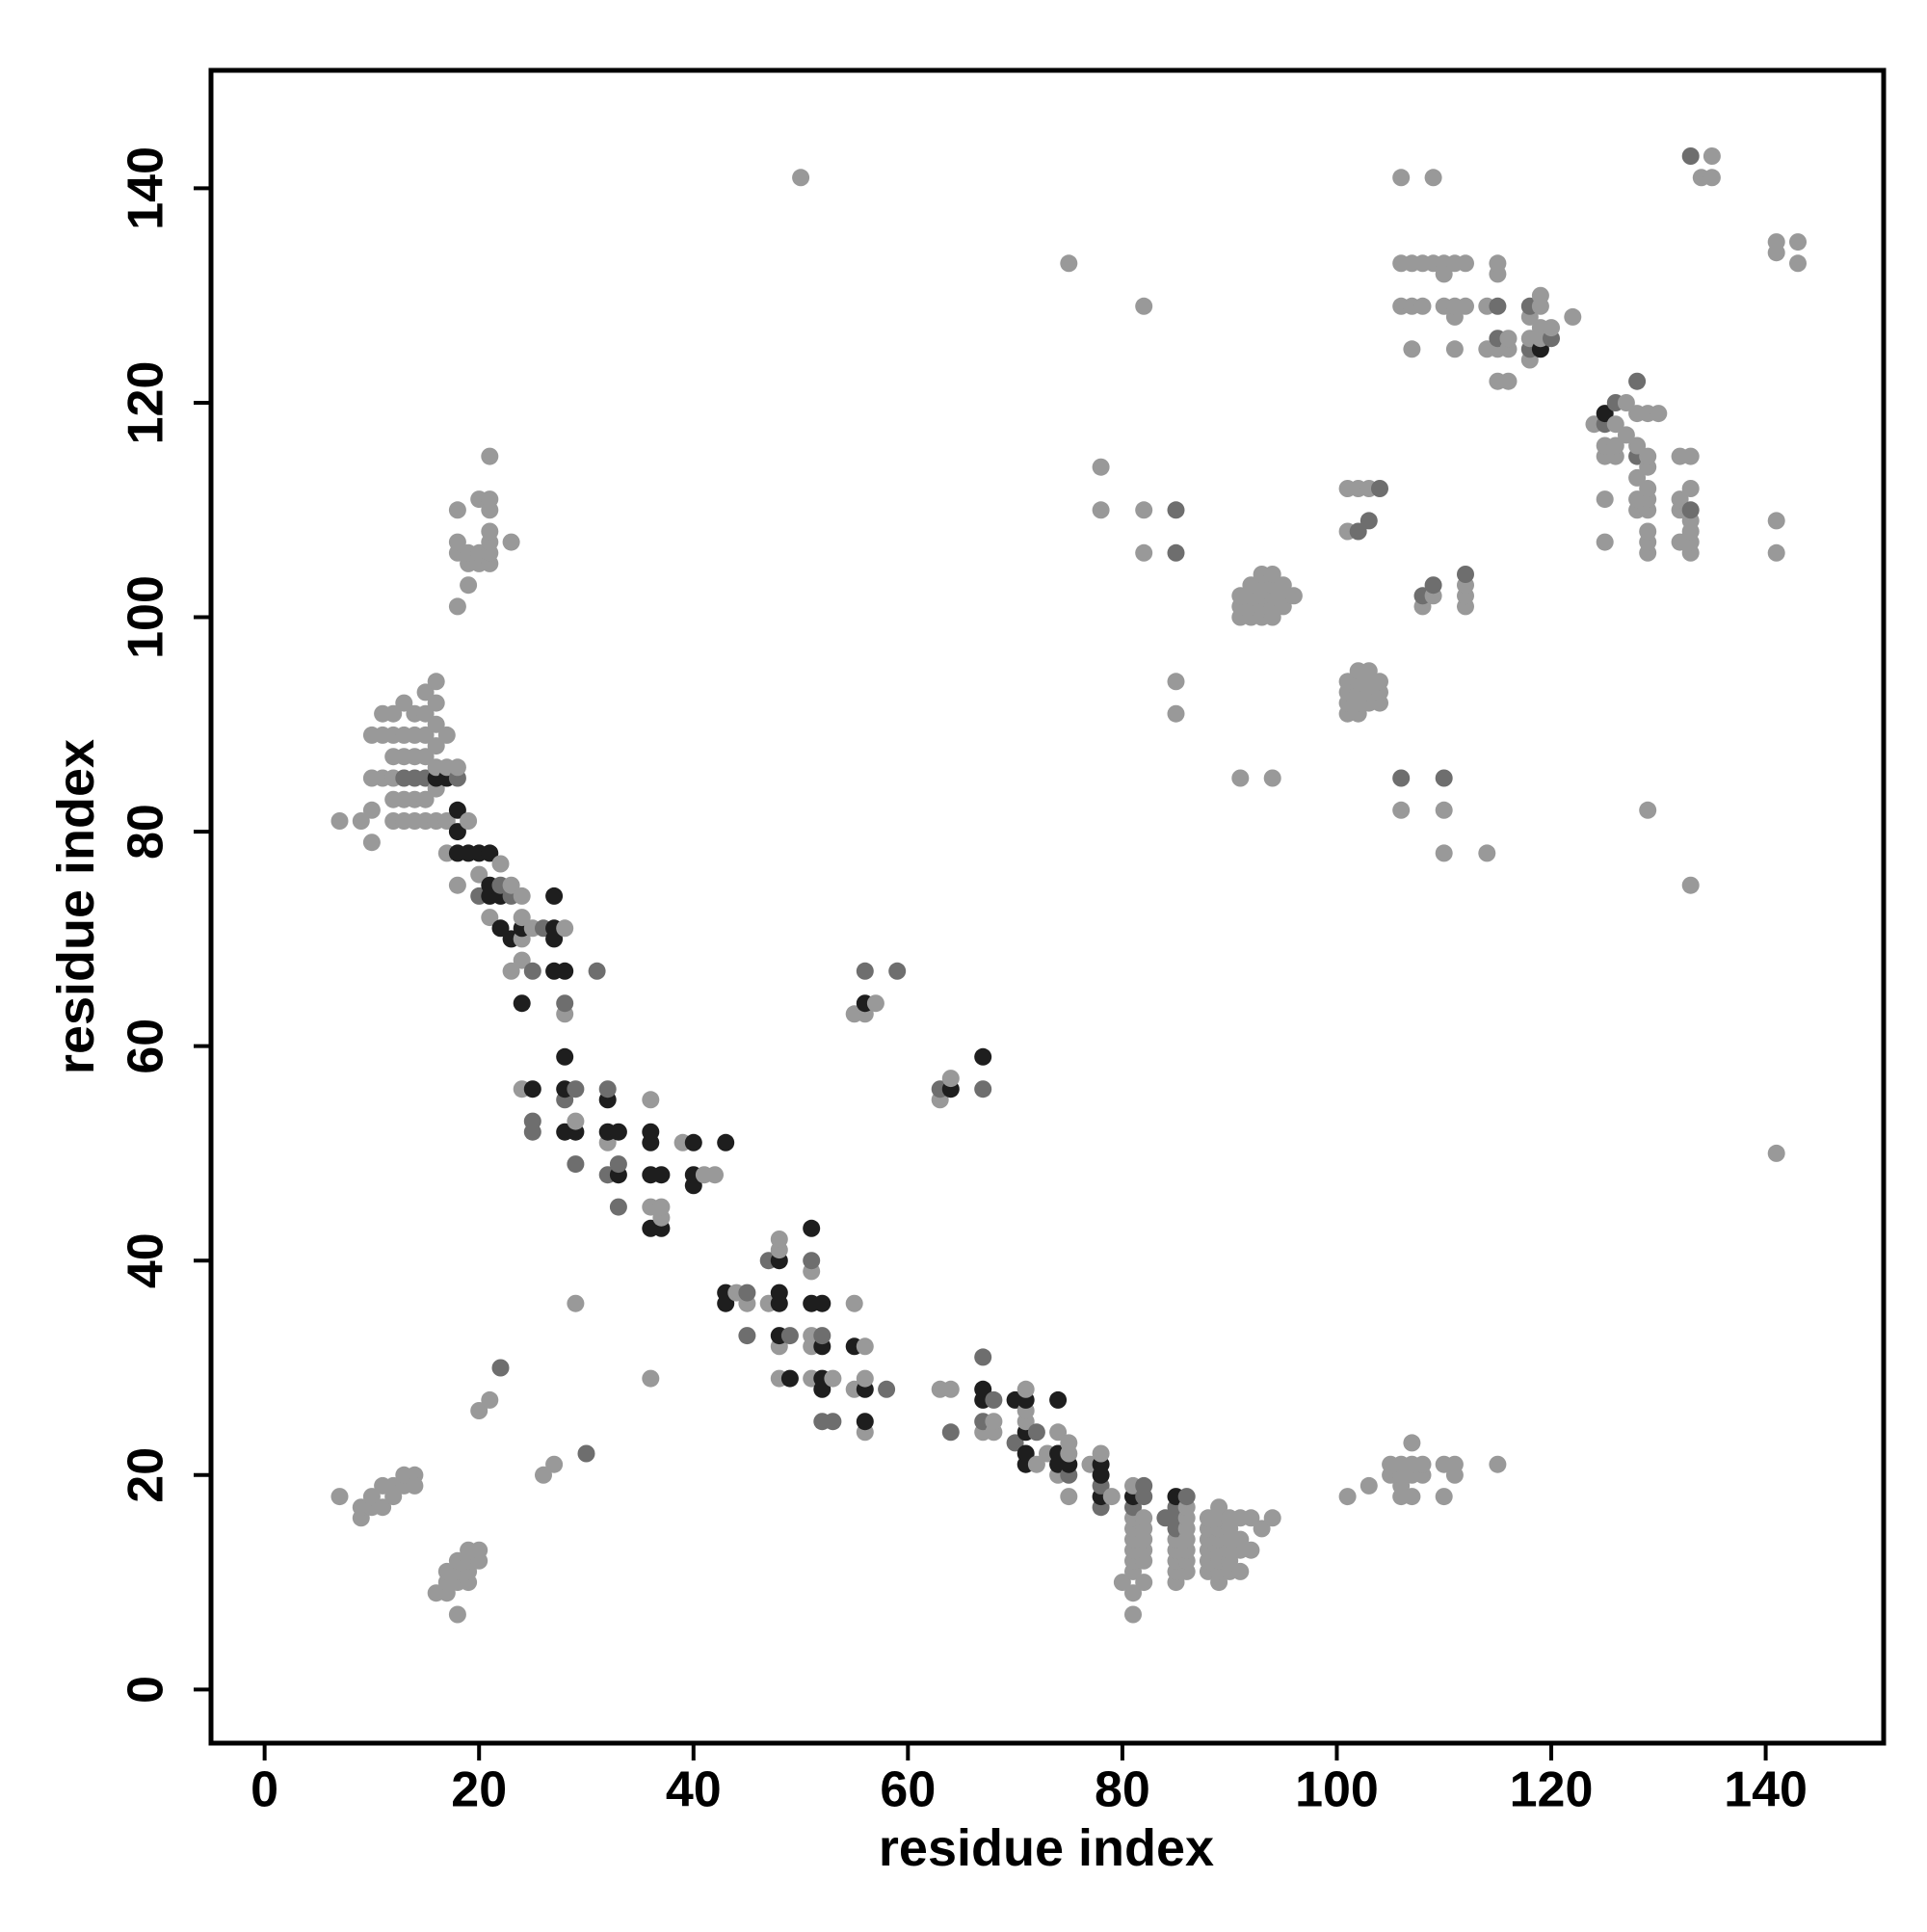 Image resolution: width=1927 pixels, height=1932 pixels. What do you see at coordinates (146, 1690) in the screenshot?
I see `y-tick-label: 0` at bounding box center [146, 1690].